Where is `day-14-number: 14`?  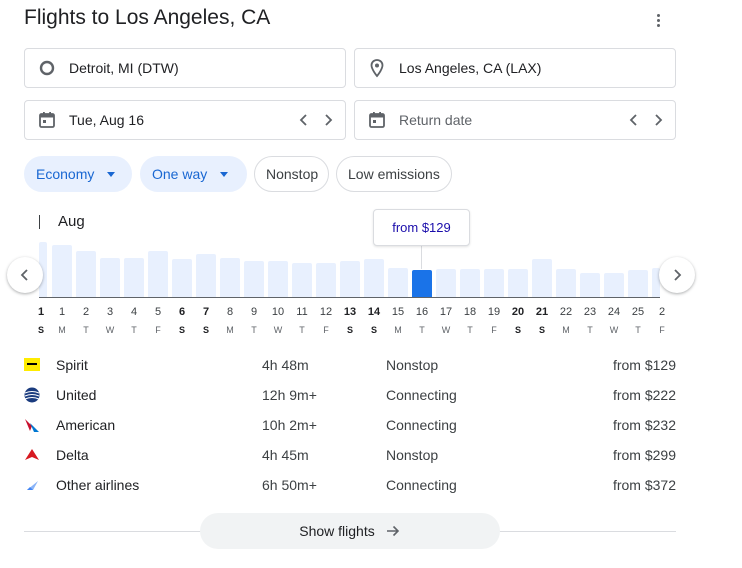
day-14-number: 14 is located at coordinates (374, 312).